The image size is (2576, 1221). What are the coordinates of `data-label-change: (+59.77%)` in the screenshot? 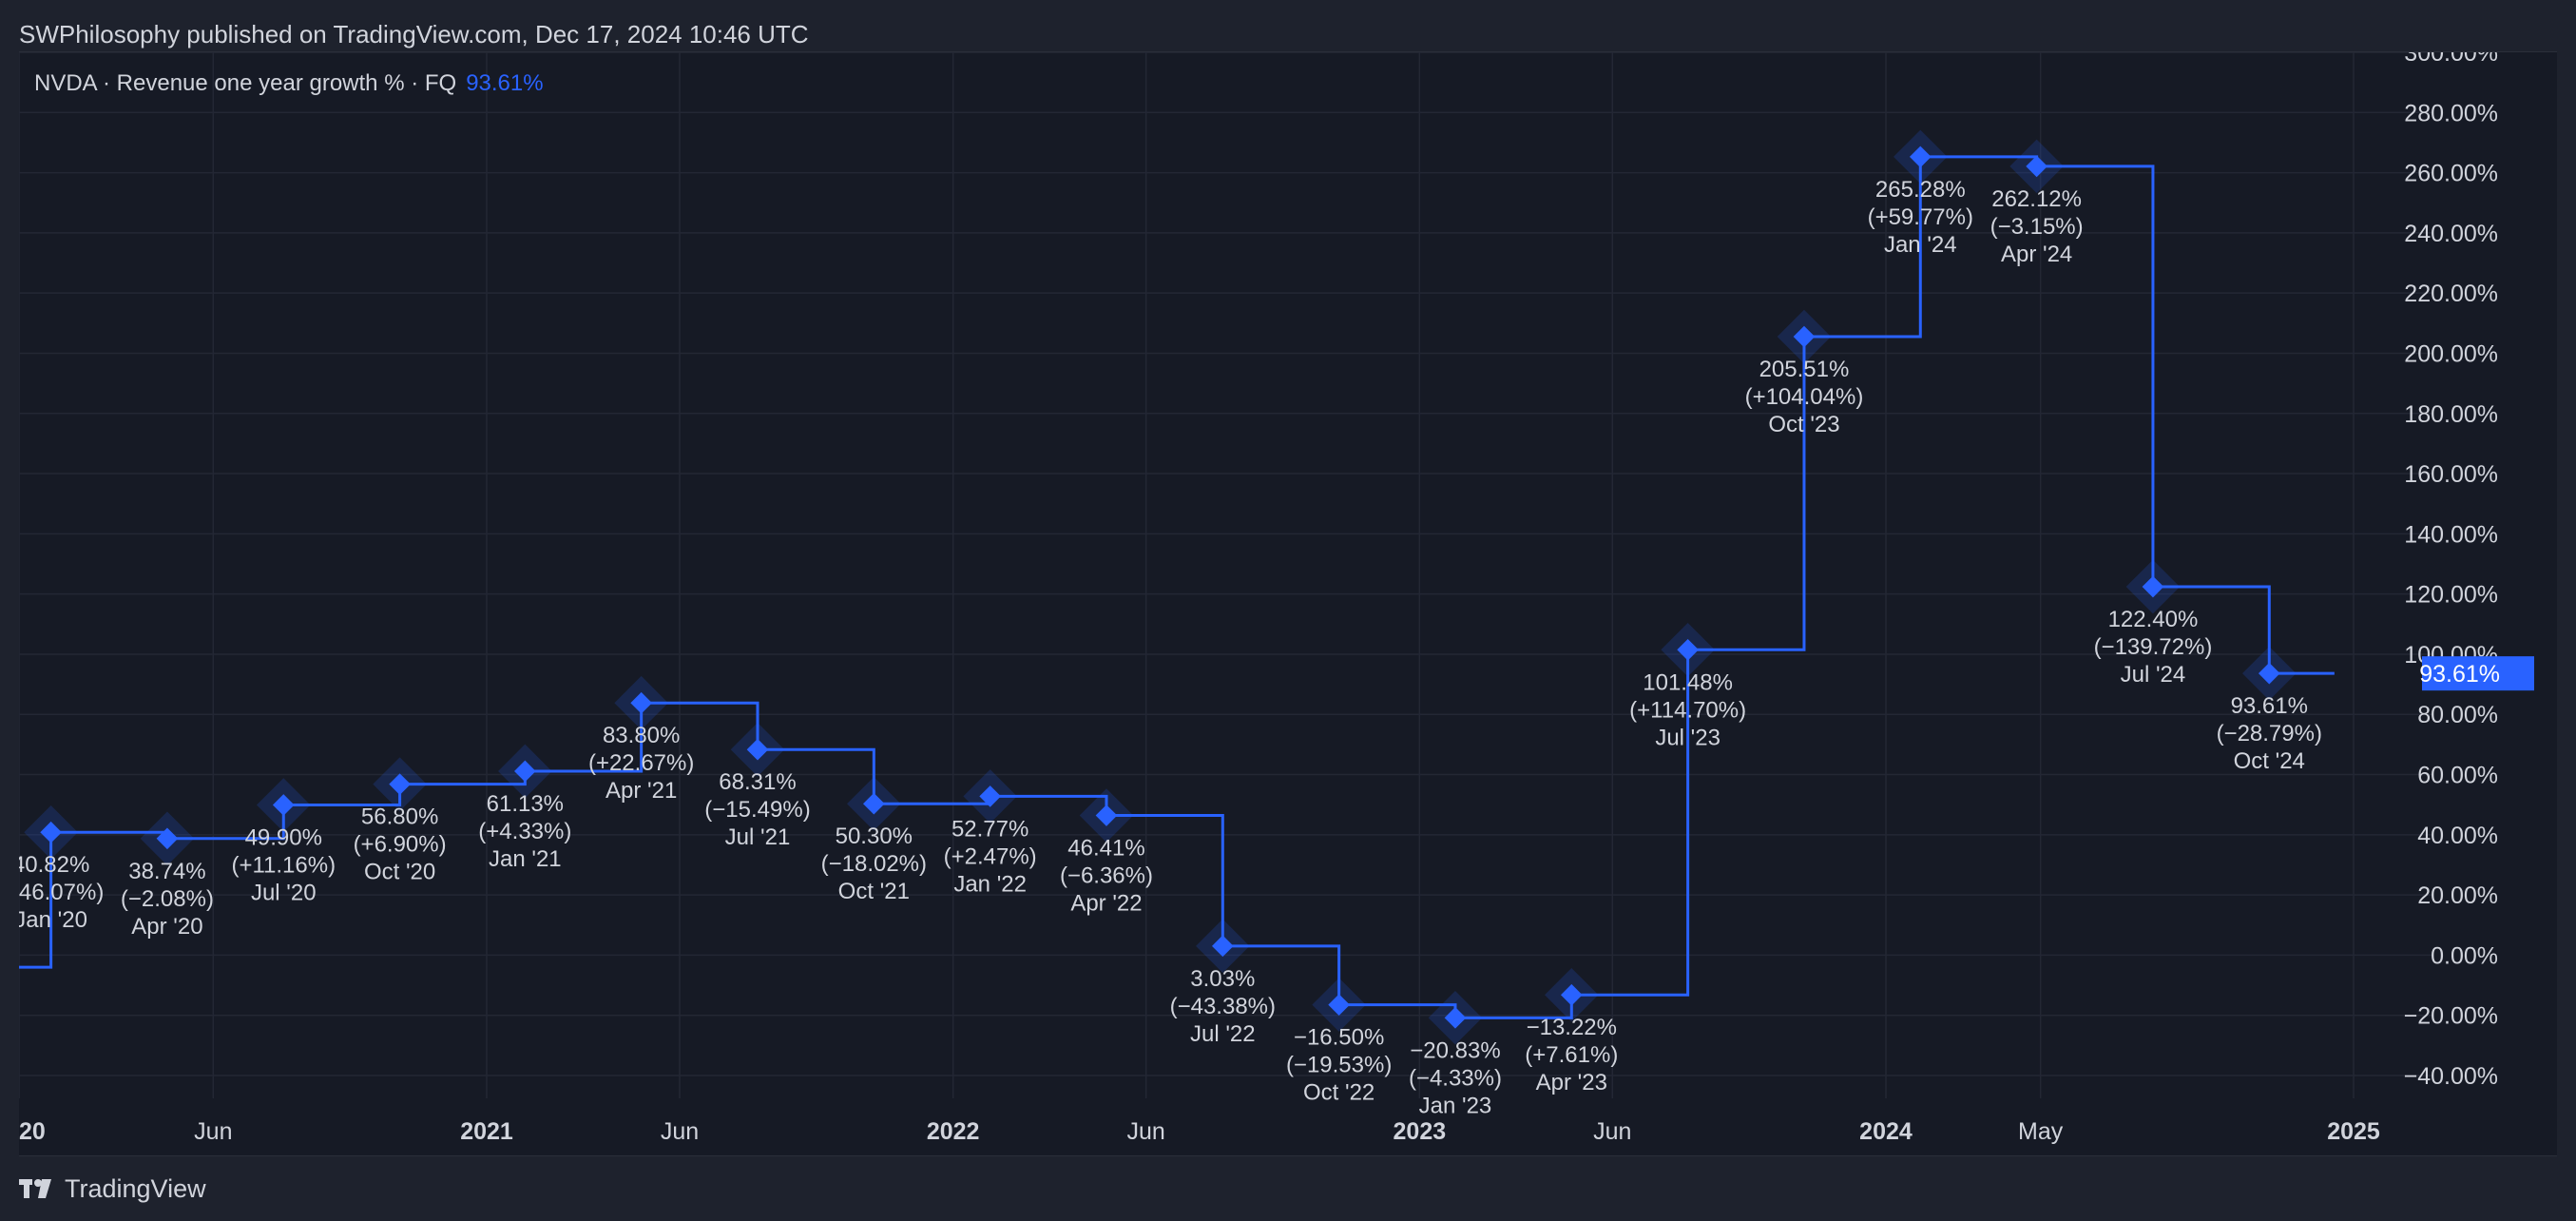 It's located at (1920, 217).